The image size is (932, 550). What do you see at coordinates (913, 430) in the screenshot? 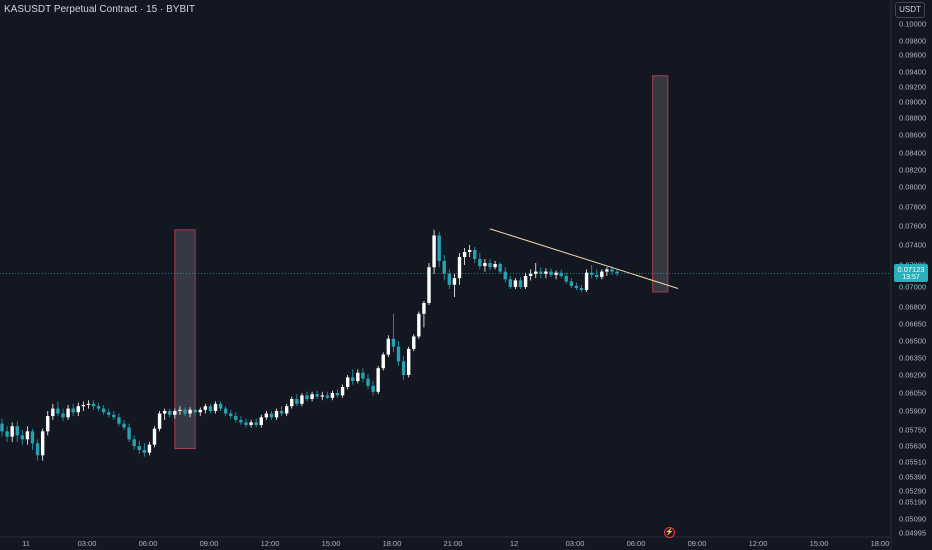
I see `price-tick-label: 0.05750` at bounding box center [913, 430].